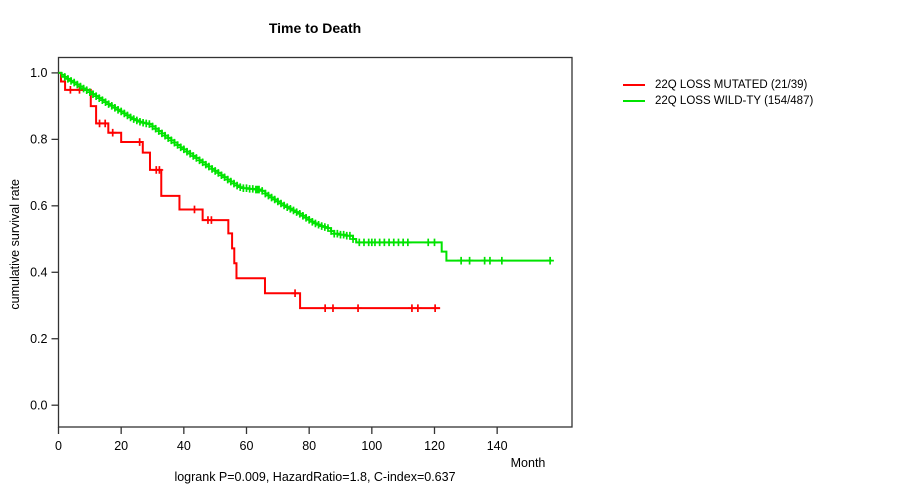  I want to click on legend-label-mutated: 22Q LOSS MUTATED (21/39), so click(731, 85).